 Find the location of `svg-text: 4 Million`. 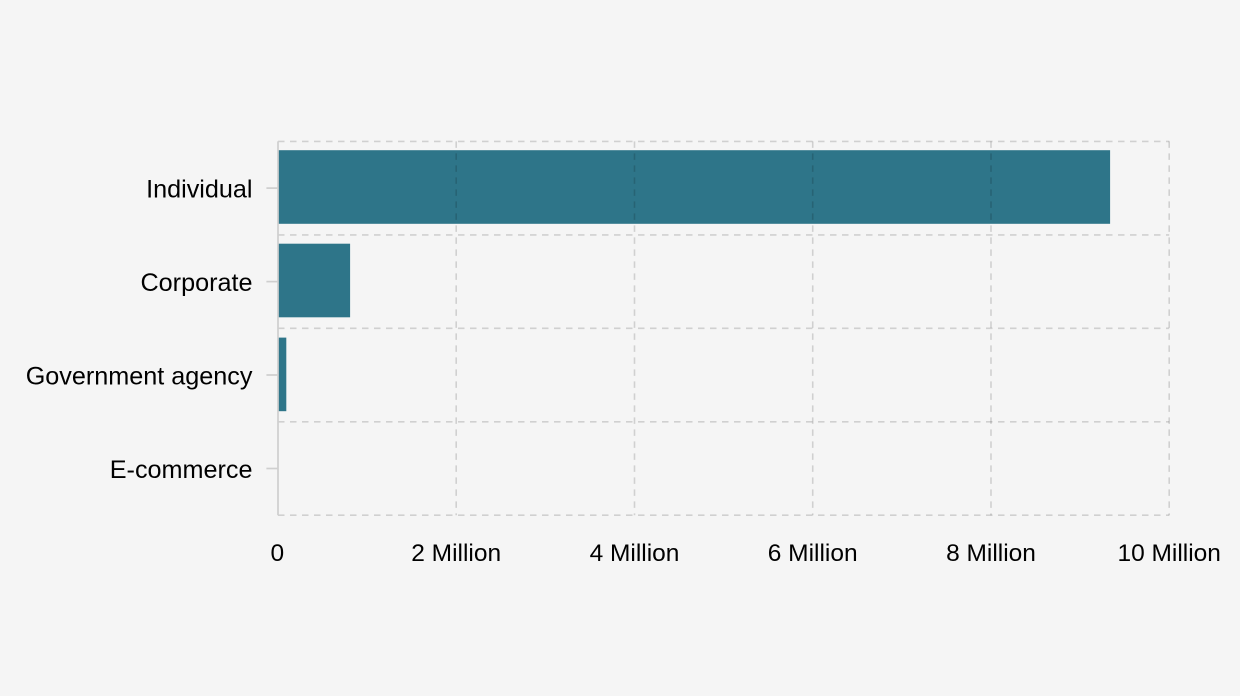

svg-text: 4 Million is located at coordinates (635, 553).